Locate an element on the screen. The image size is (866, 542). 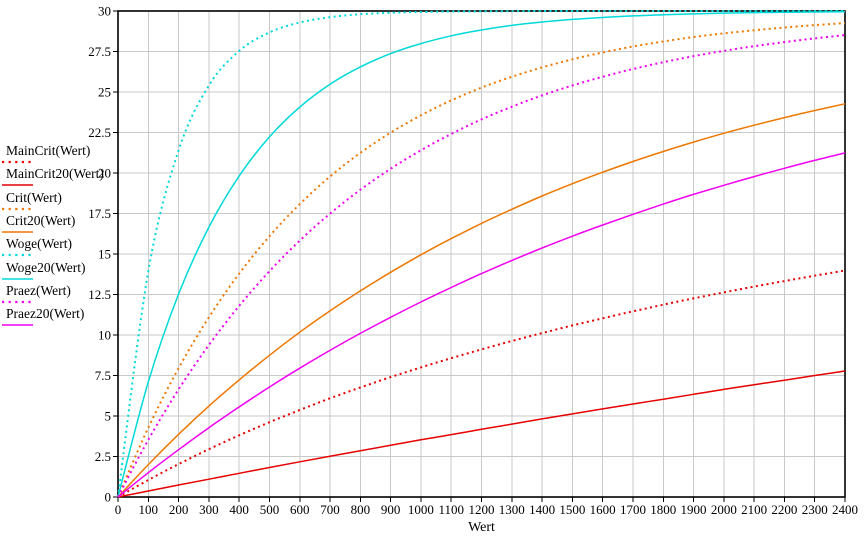
x-tick-label: 500 is located at coordinates (270, 509).